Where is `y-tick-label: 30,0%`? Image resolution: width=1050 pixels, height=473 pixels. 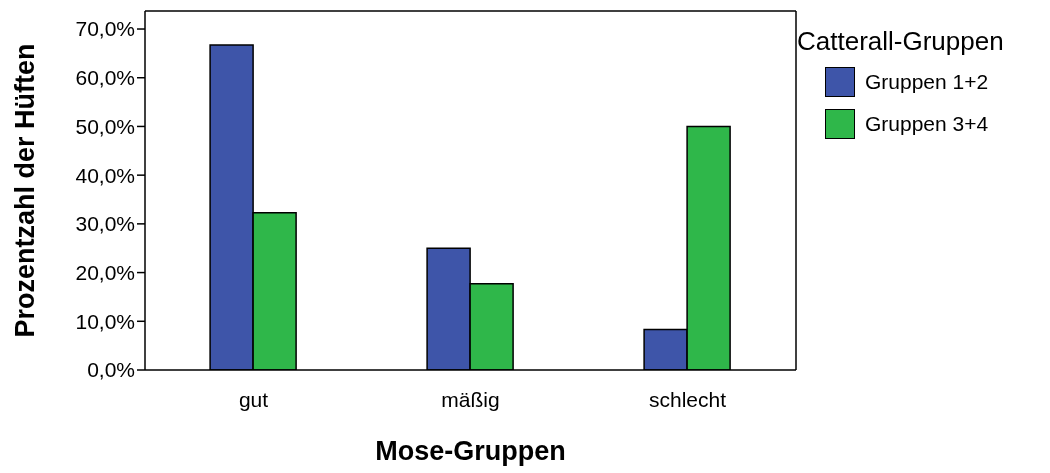 y-tick-label: 30,0% is located at coordinates (105, 224).